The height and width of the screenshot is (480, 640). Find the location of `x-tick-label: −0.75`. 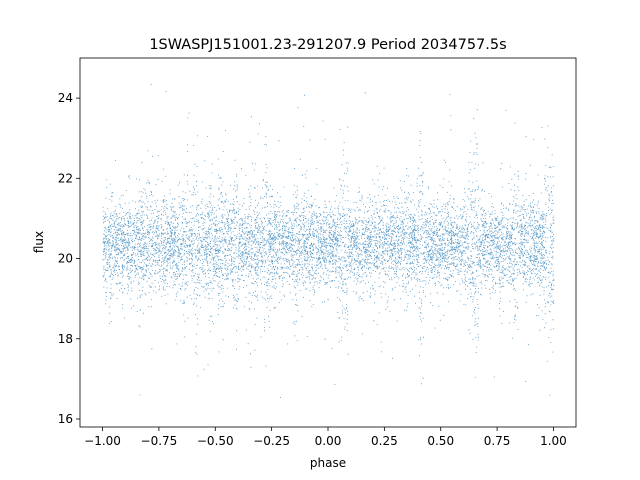

x-tick-label: −0.75 is located at coordinates (159, 441).